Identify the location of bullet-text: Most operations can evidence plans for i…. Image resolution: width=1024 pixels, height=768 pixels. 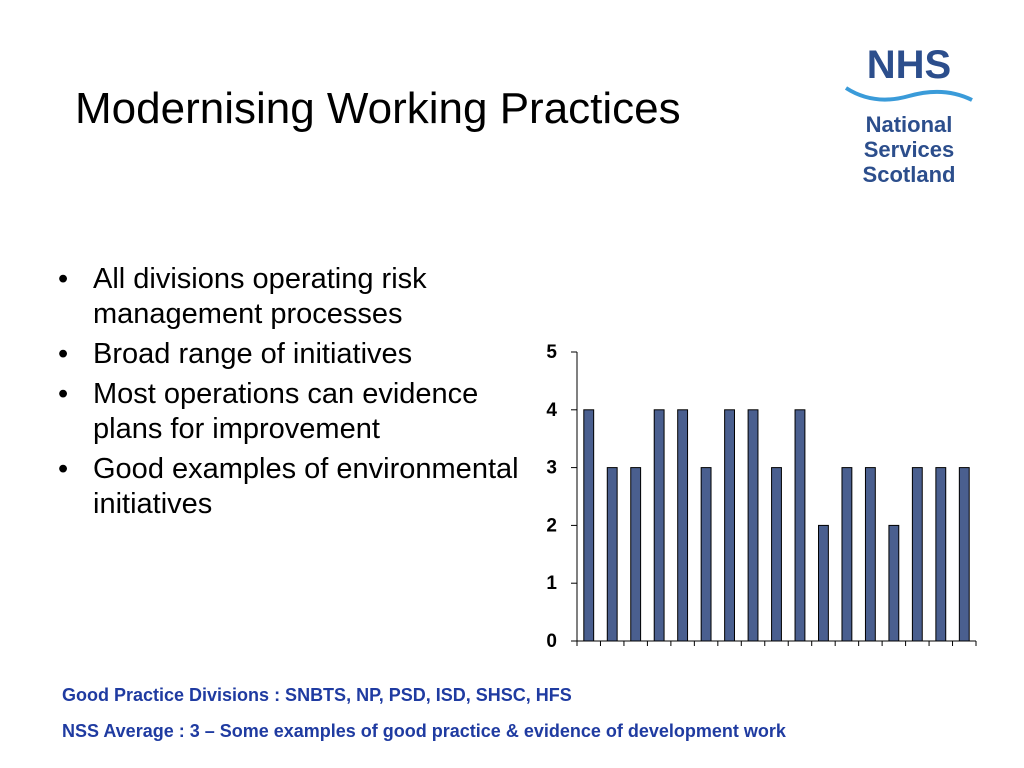
(286, 411).